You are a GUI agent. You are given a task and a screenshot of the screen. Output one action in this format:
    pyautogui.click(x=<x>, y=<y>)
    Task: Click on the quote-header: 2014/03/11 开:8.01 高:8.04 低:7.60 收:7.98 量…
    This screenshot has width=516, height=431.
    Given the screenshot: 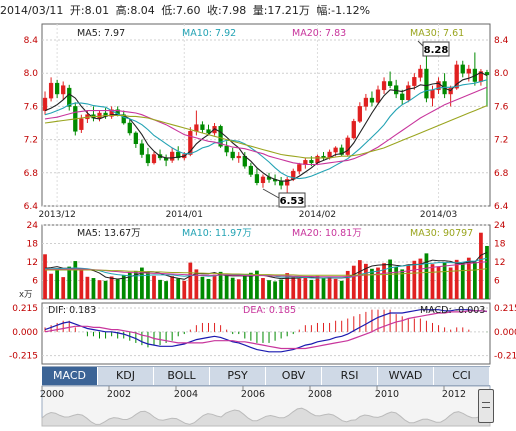 What is the action you would take?
    pyautogui.click(x=258, y=11)
    